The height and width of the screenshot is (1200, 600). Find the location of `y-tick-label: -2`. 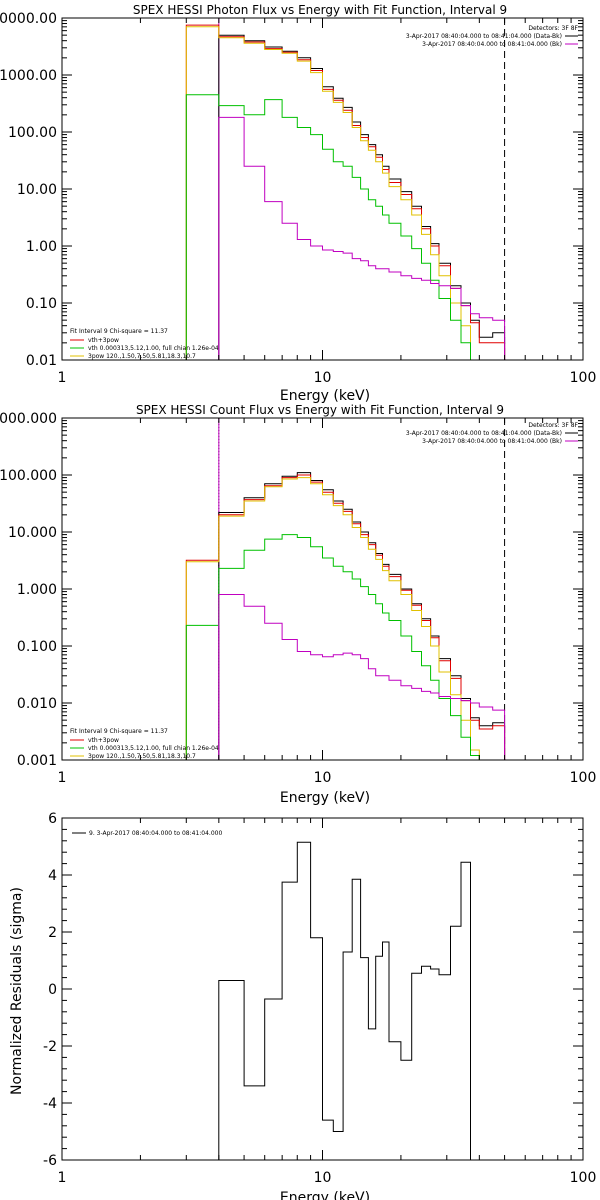

y-tick-label: -2 is located at coordinates (50, 1047).